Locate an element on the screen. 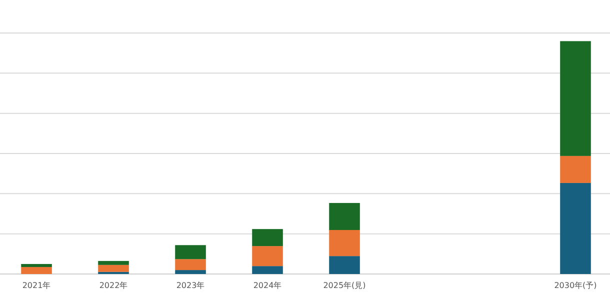  x-tick-label: 2022年 is located at coordinates (113, 285).